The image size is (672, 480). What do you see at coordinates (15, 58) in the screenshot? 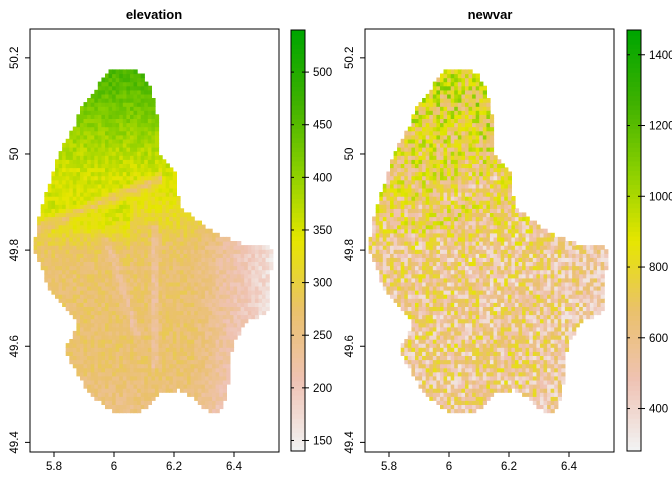
I see `y-tick-label: 50.2` at bounding box center [15, 58].